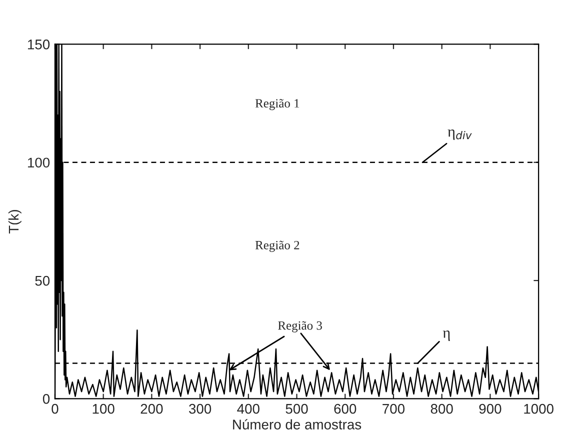 The image size is (561, 442). I want to click on y-tick-label: 100, so click(39, 163).